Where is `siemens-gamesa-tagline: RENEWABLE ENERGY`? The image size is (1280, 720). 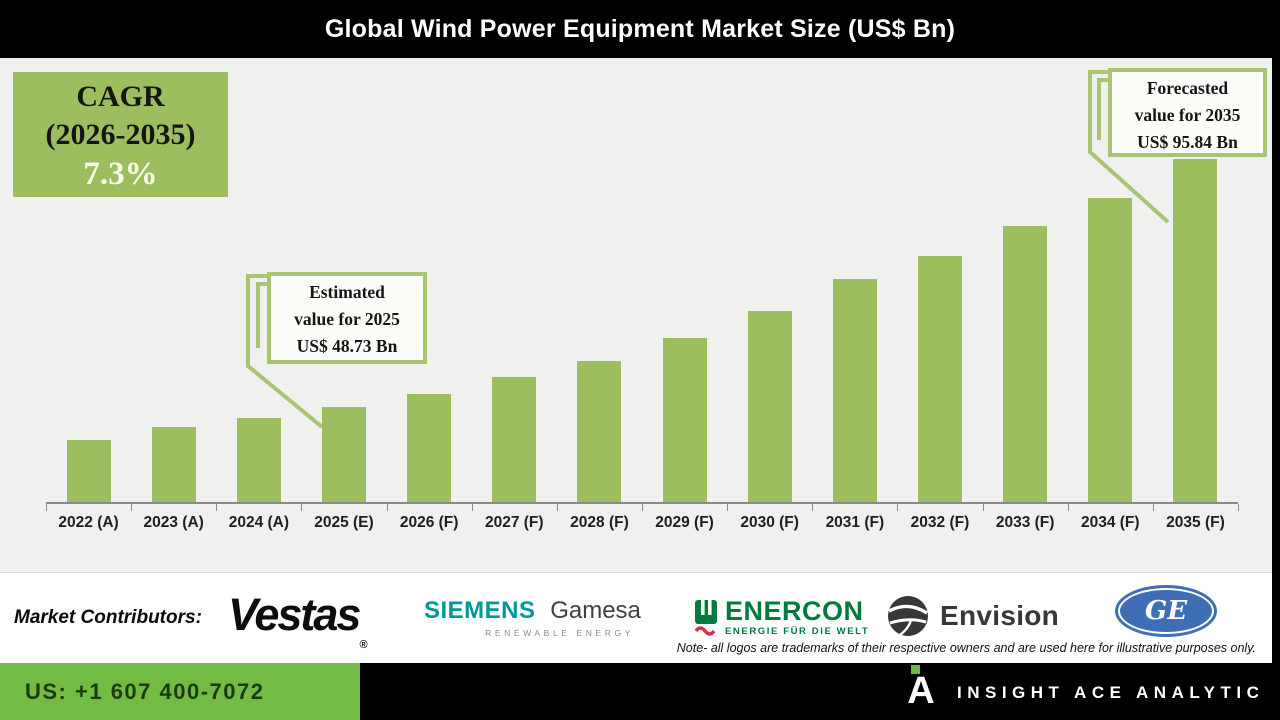
siemens-gamesa-tagline: RENEWABLE ENERGY is located at coordinates (559, 633).